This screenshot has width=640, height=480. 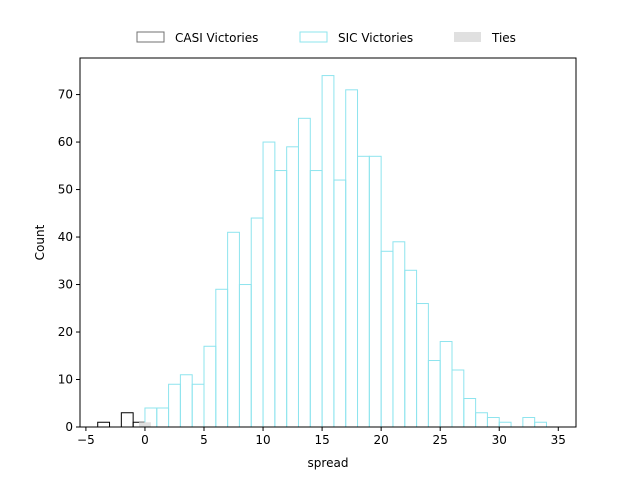 What do you see at coordinates (204, 440) in the screenshot?
I see `x-tick-label: 5` at bounding box center [204, 440].